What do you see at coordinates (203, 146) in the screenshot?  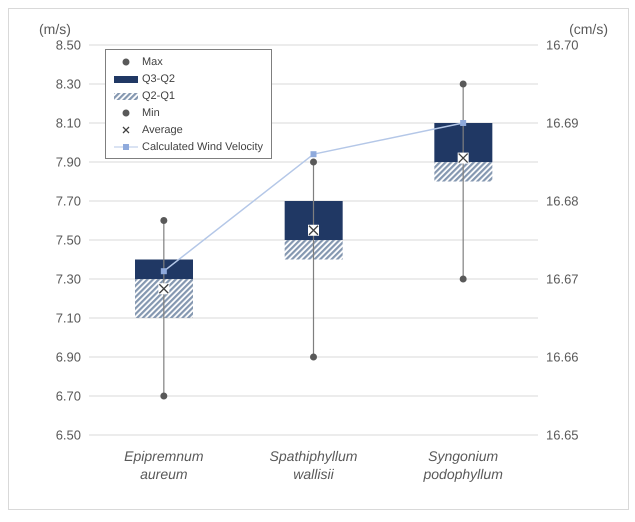 I see `legend-label: Calculated Wind Velocity` at bounding box center [203, 146].